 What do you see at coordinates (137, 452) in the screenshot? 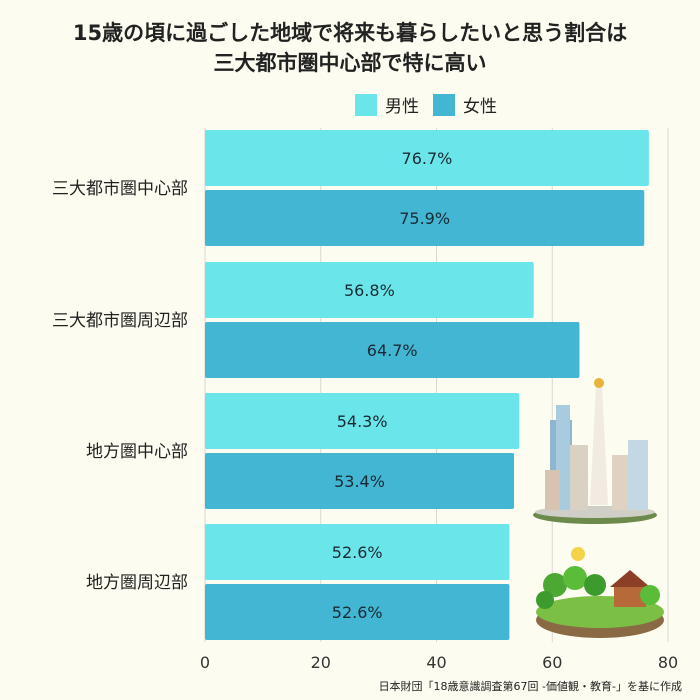
I see `category-label: 地方圏中心部` at bounding box center [137, 452].